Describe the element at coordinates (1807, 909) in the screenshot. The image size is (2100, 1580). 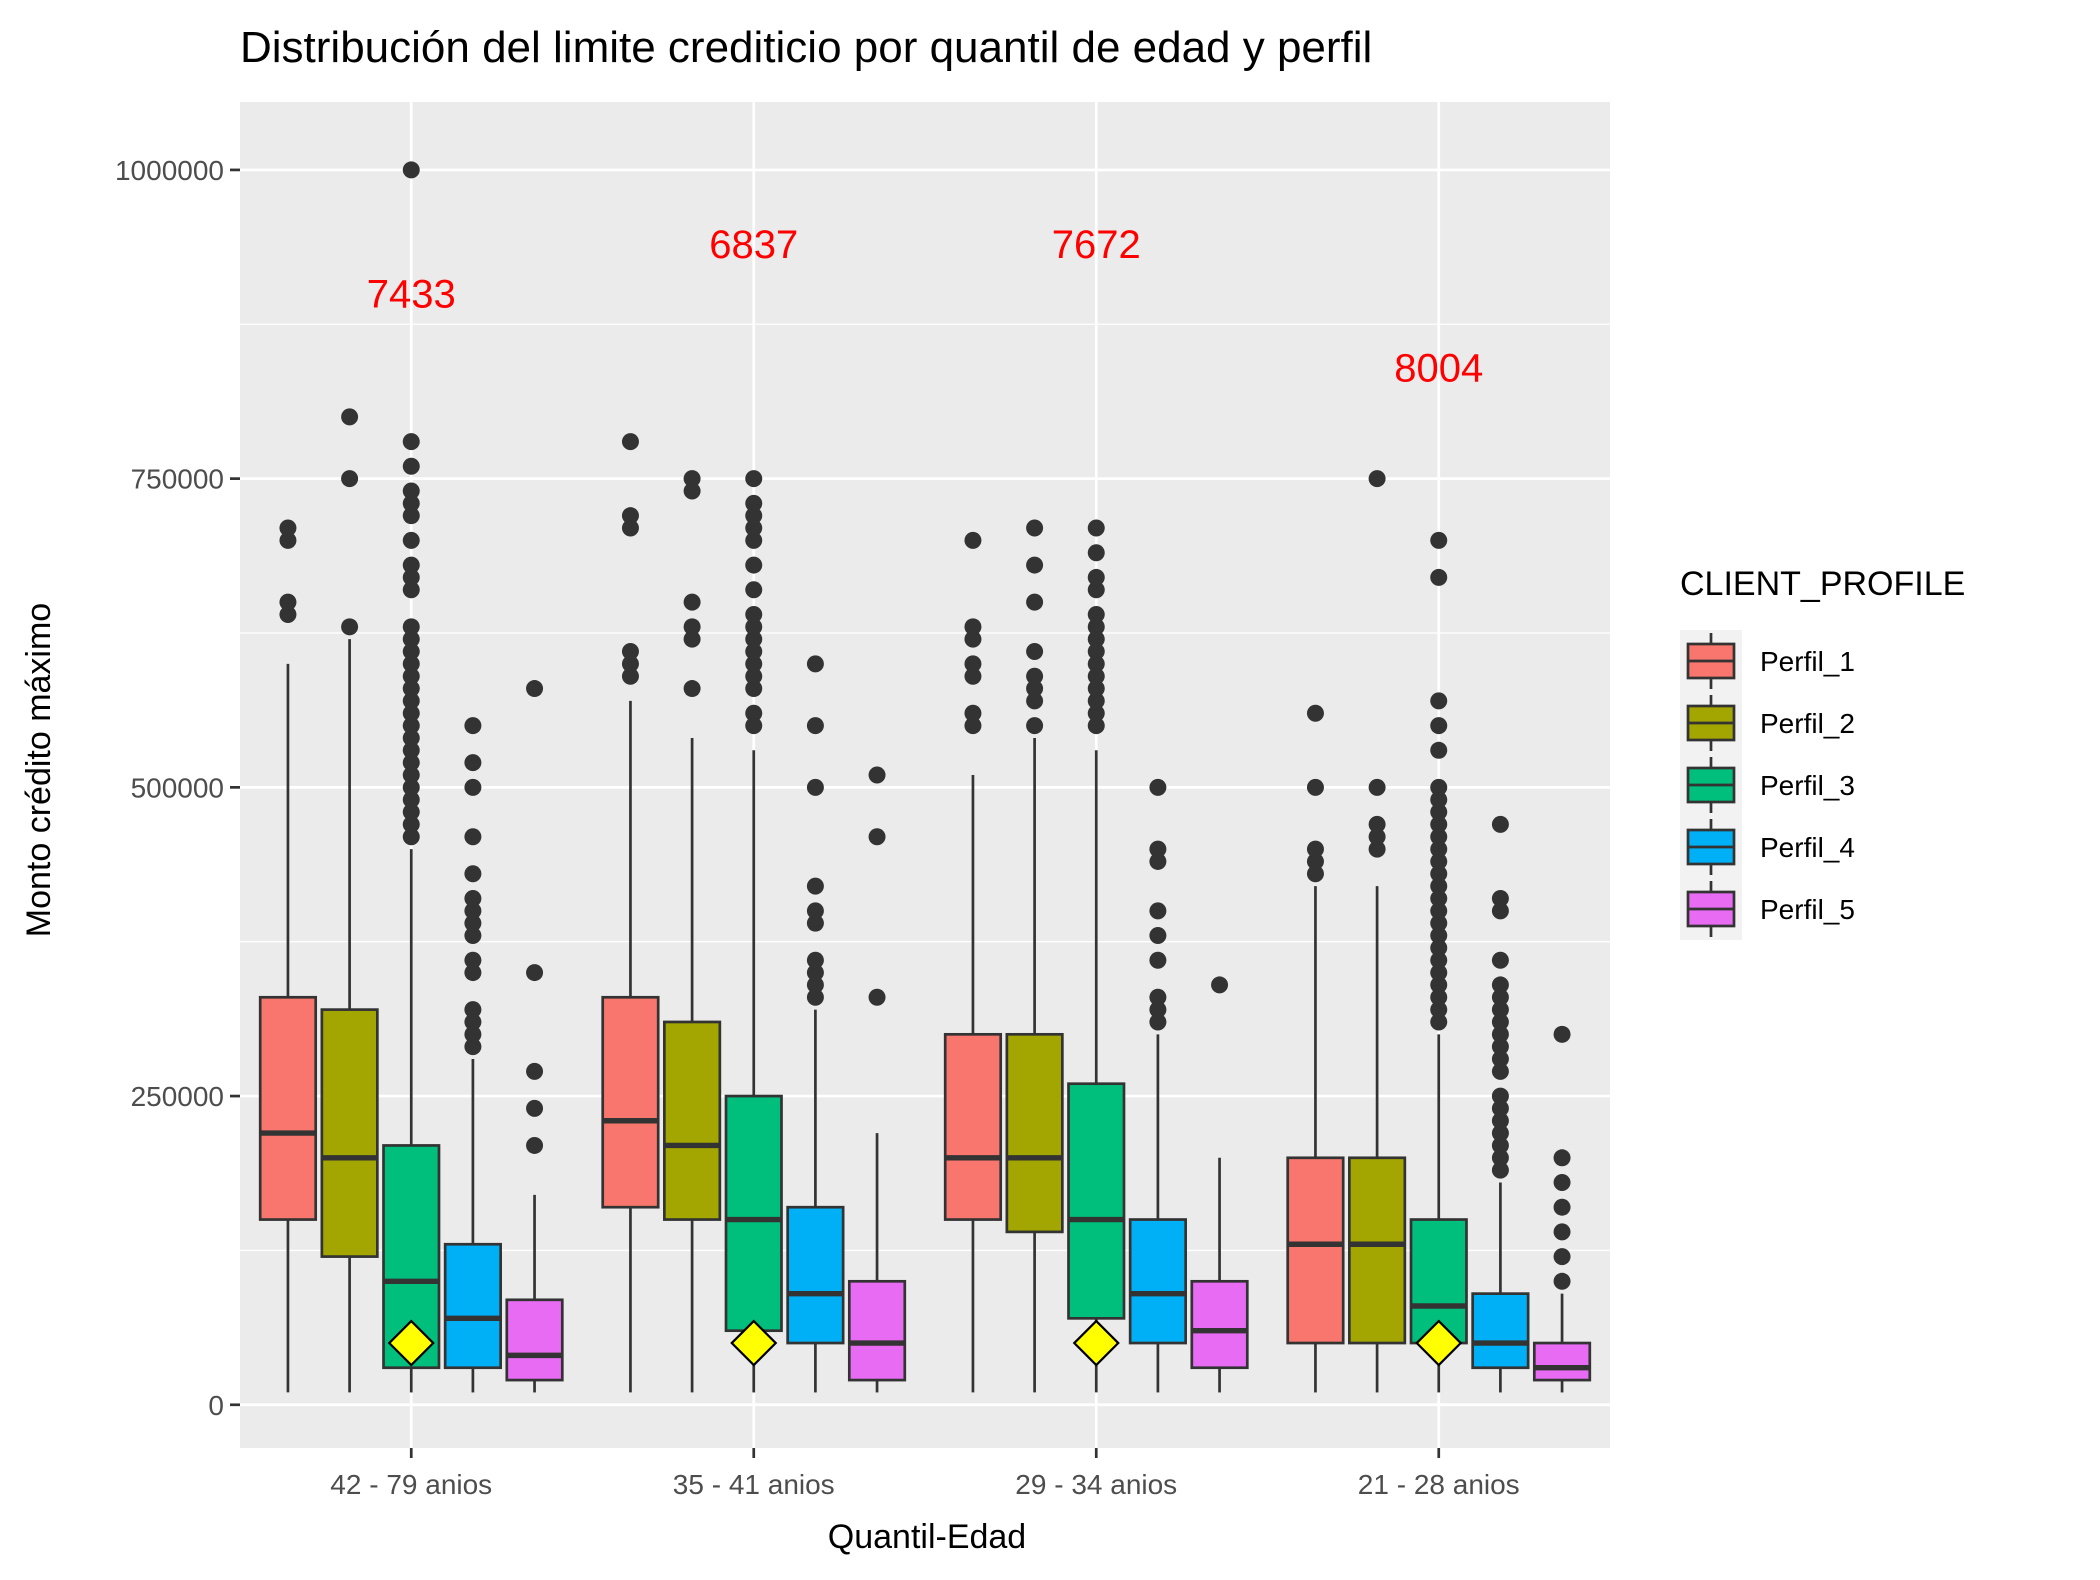
I see `legend-label: Perfil_5` at that location.